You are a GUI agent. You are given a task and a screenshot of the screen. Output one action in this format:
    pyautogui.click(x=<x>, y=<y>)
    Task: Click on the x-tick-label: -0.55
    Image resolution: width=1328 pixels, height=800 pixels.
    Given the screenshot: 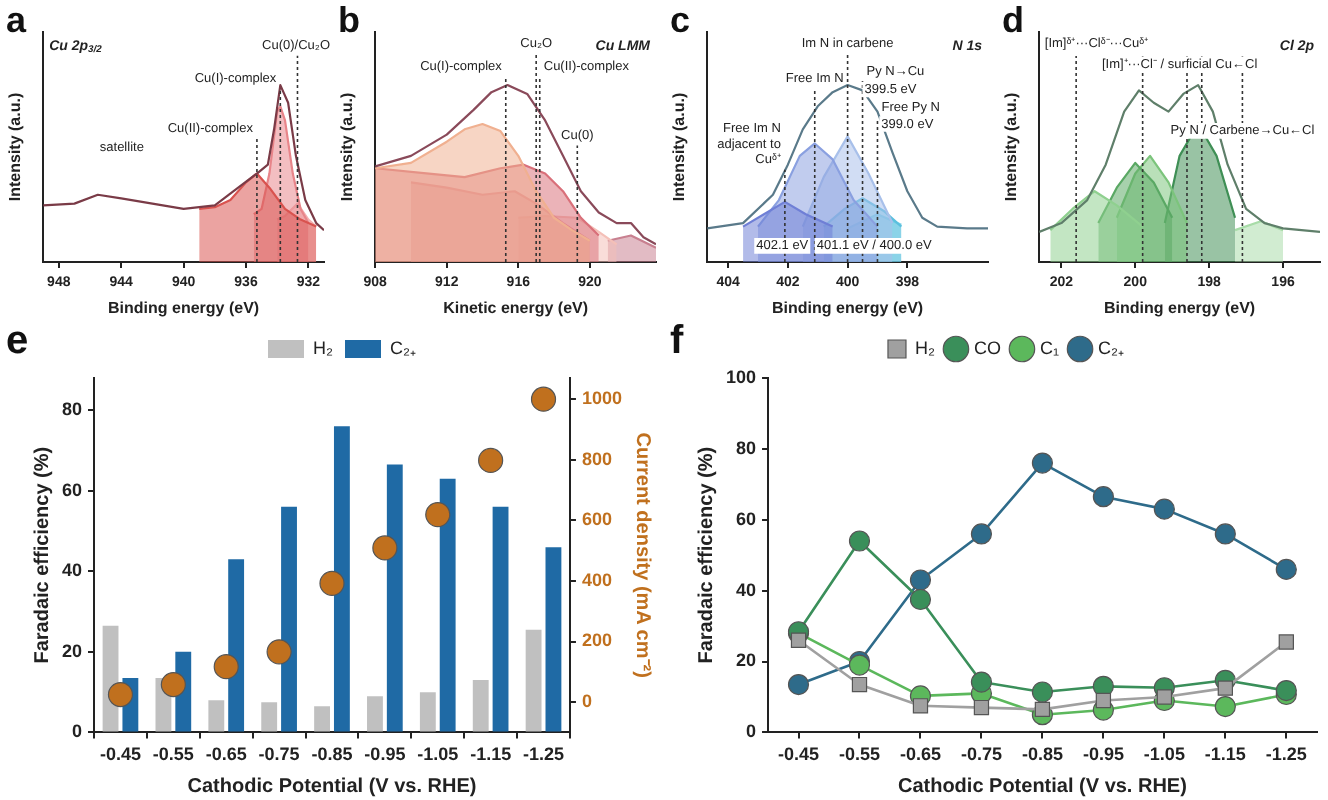 What is the action you would take?
    pyautogui.click(x=173, y=754)
    